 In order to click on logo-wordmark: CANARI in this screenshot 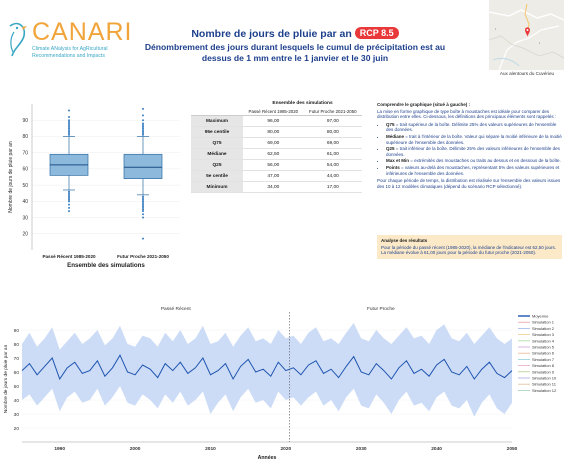, I will do `click(82, 32)`.